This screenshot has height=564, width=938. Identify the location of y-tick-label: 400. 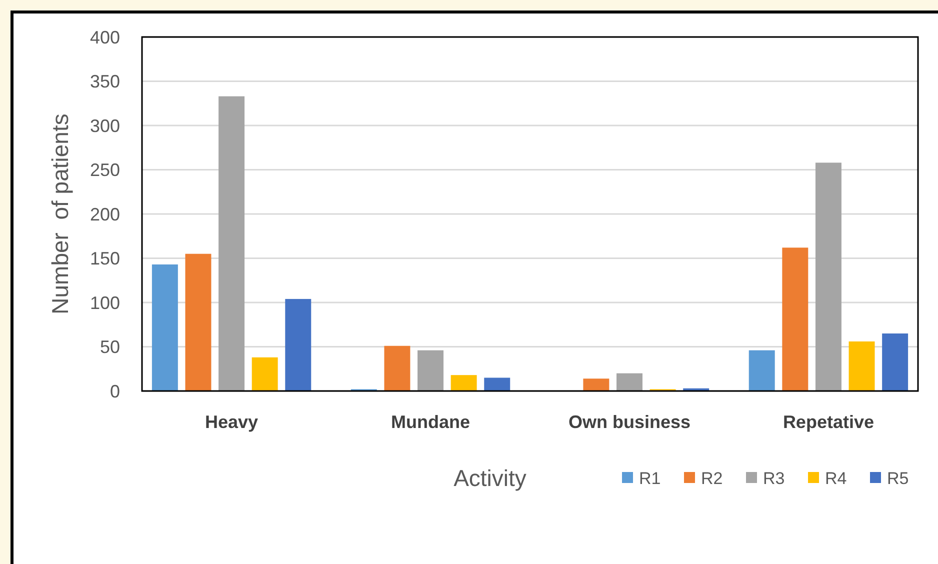
(105, 37).